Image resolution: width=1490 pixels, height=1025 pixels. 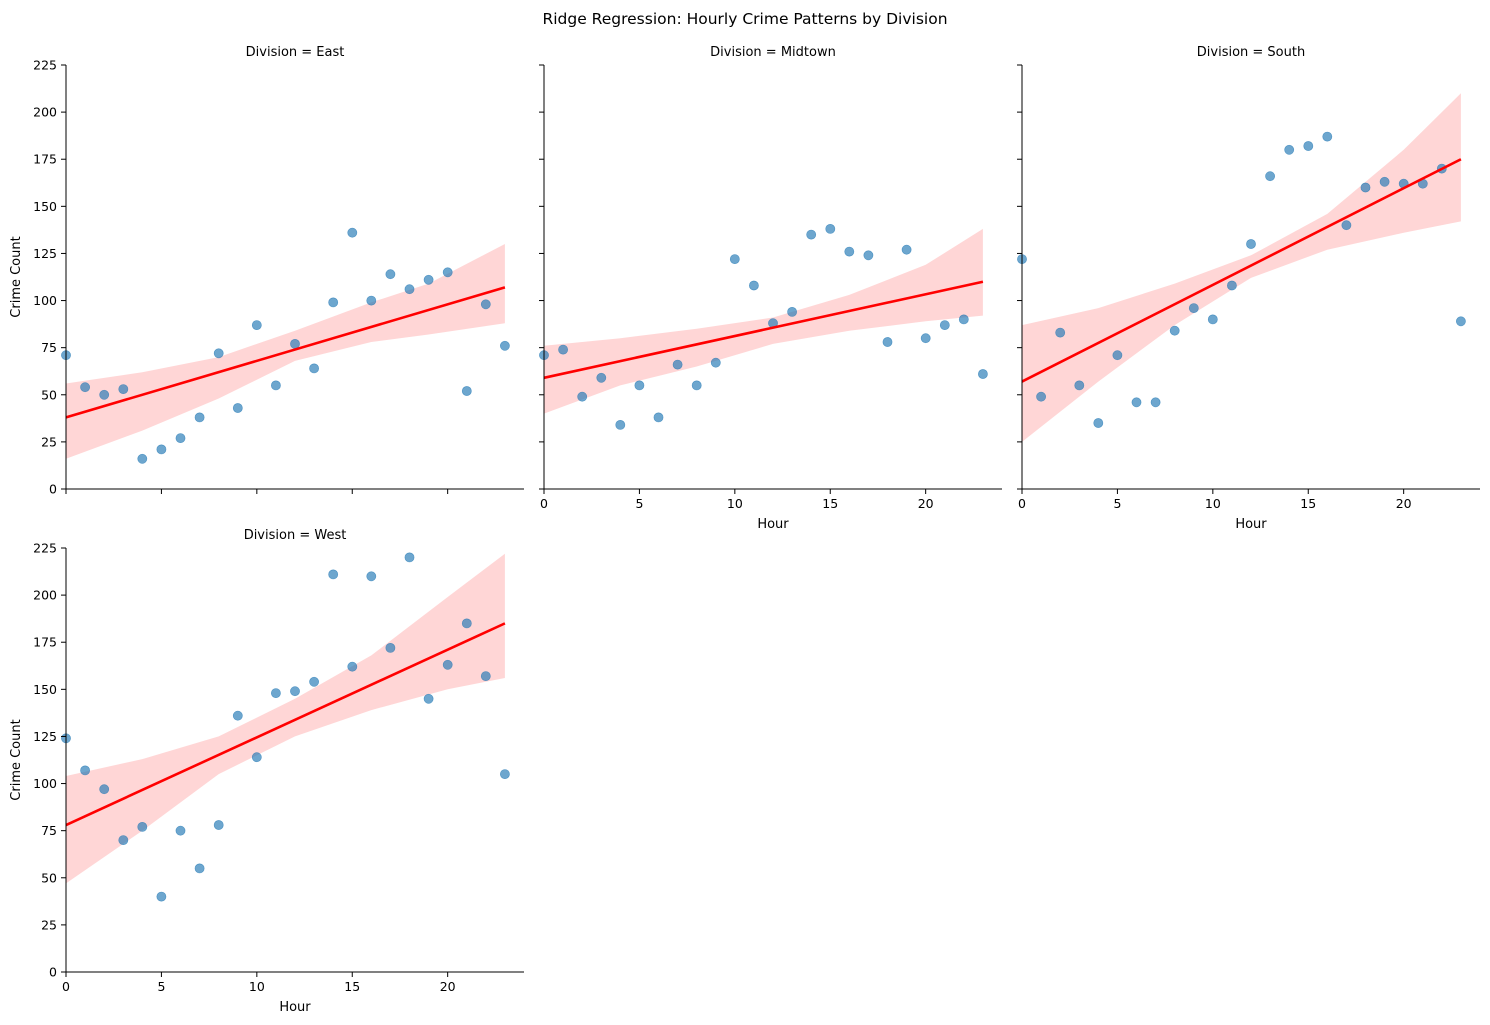 I want to click on confidence-band, so click(x=1241, y=267).